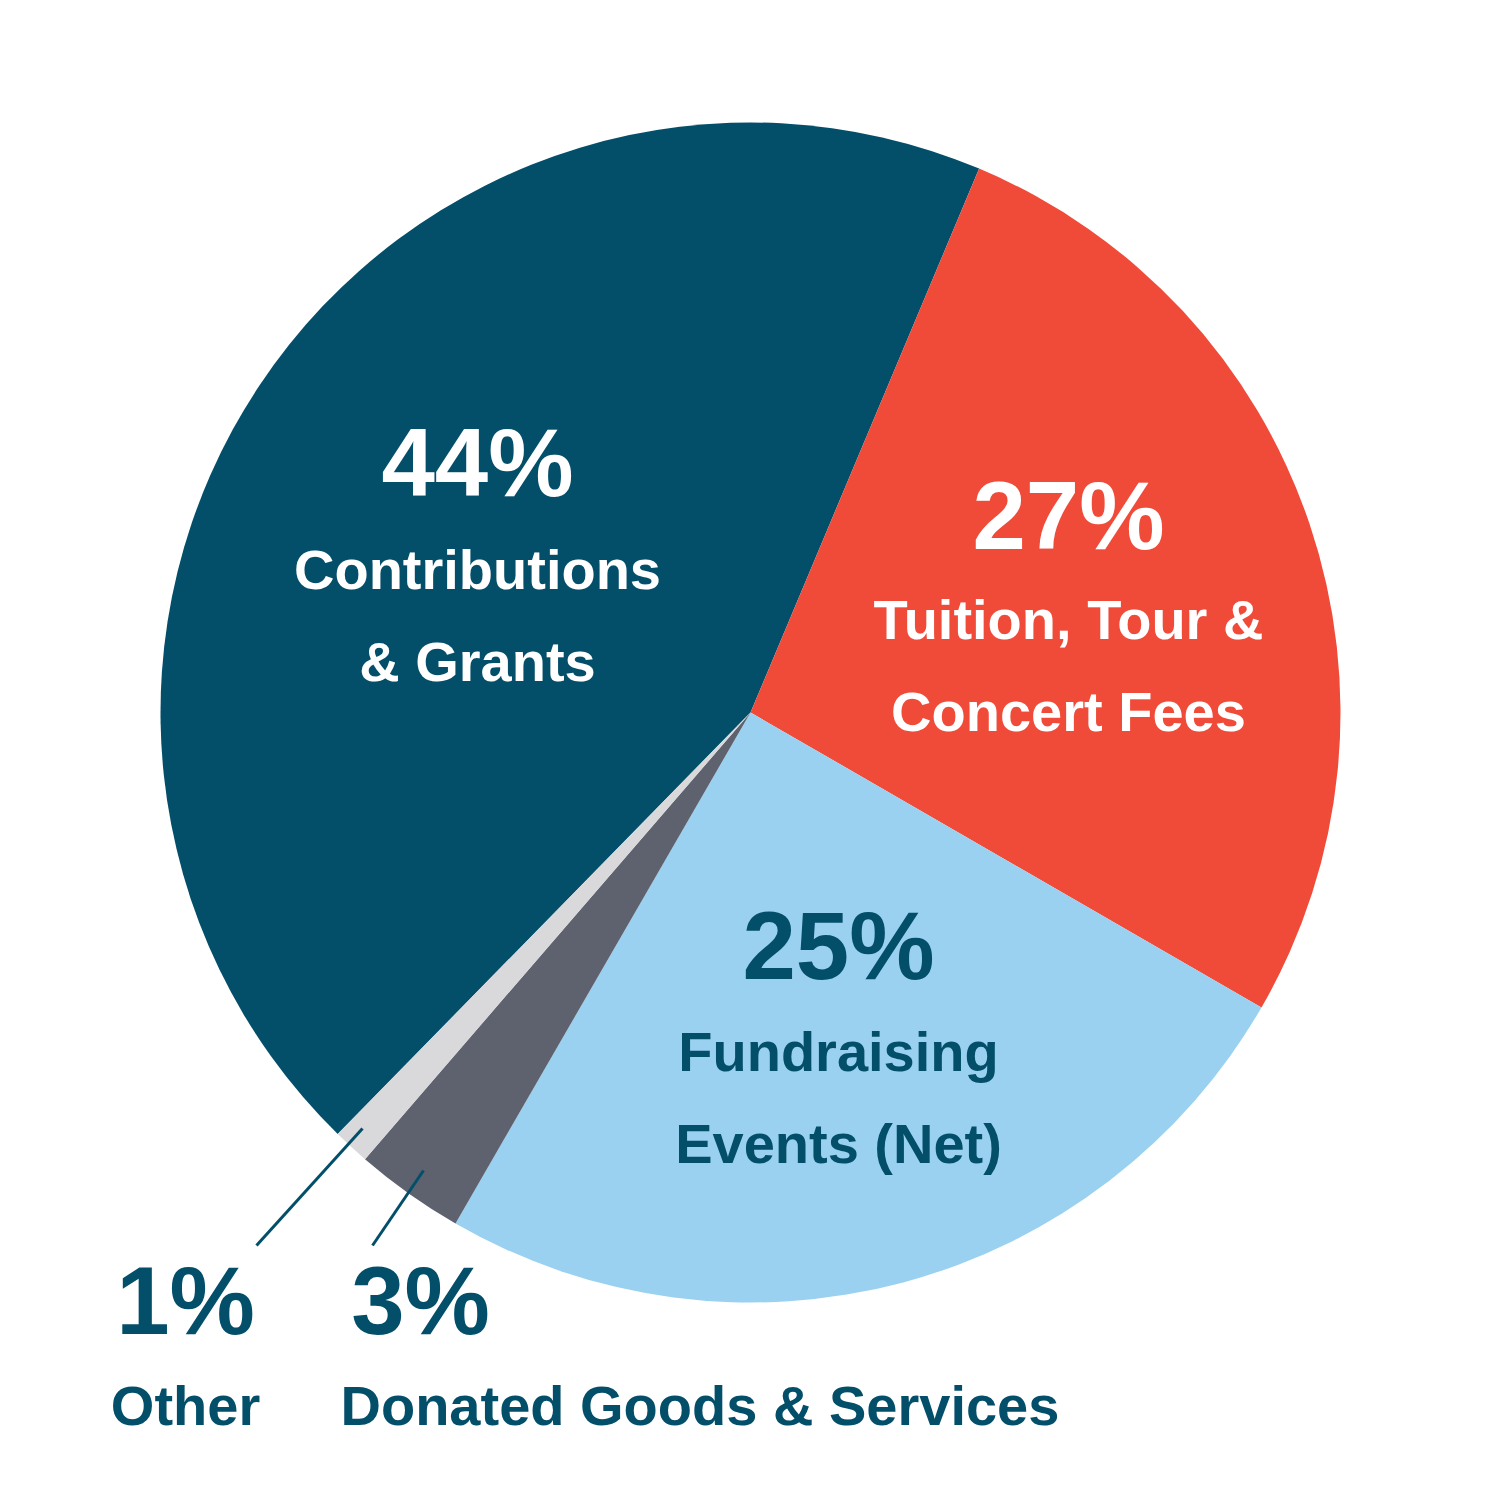  I want to click on data-label: 3%, so click(420, 1300).